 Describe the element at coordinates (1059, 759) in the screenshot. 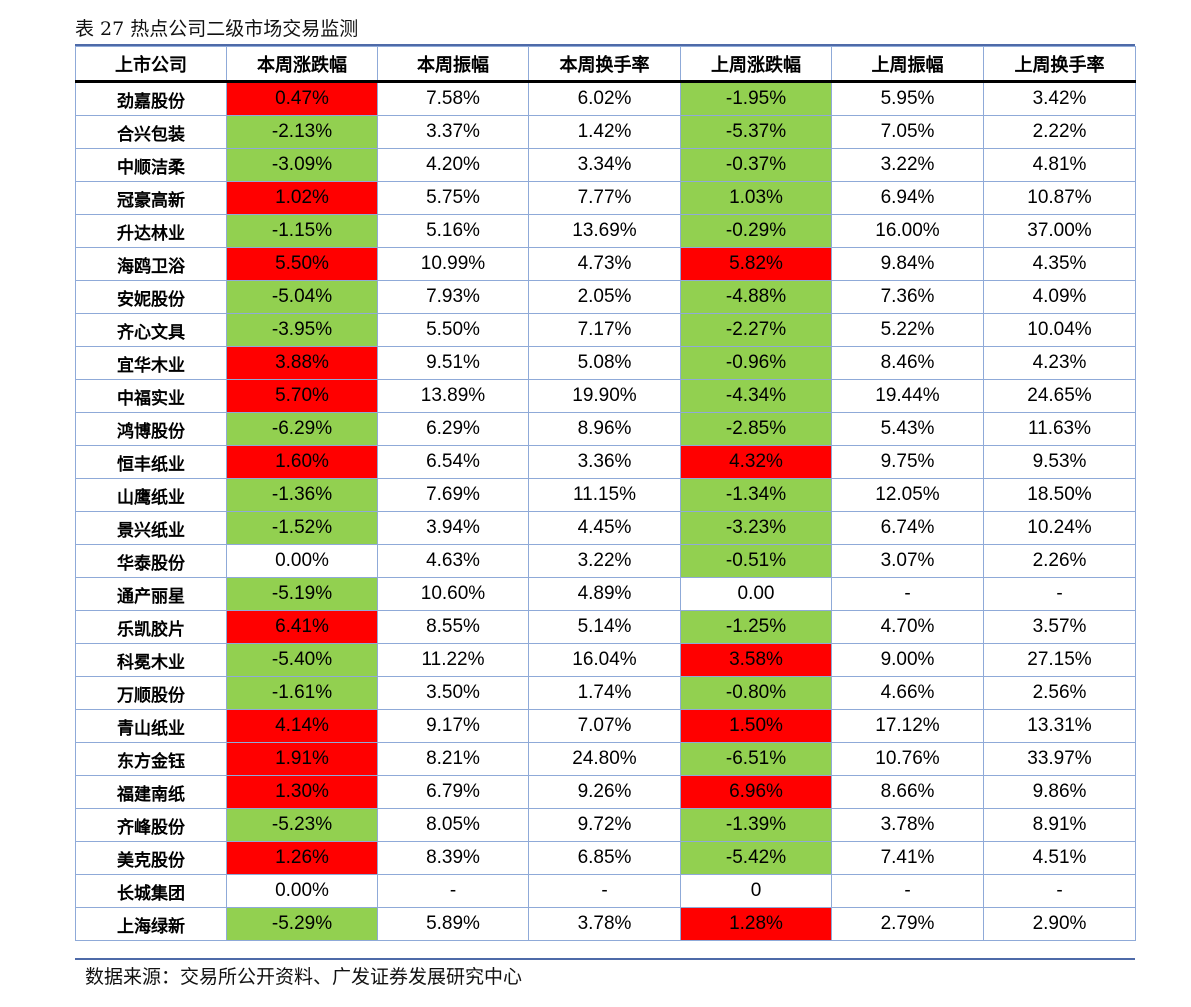

I see `last-week-turnover-cell: 33.97%` at that location.